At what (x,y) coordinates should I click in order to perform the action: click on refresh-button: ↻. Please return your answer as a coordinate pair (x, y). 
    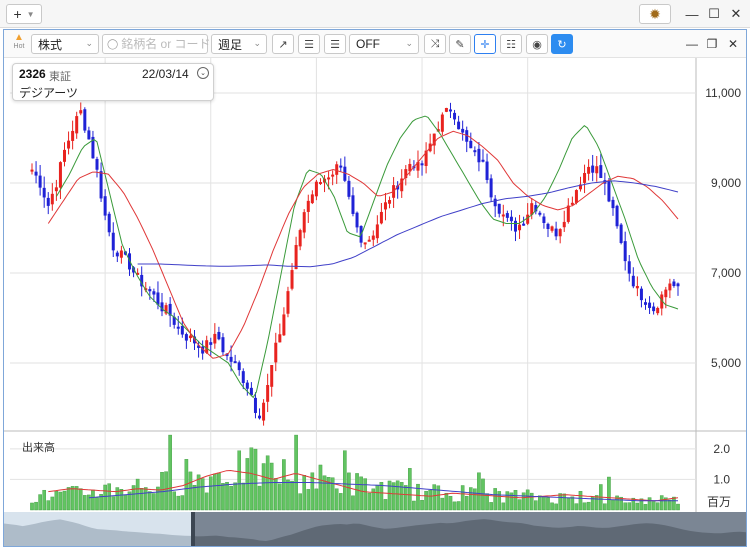
    Looking at the image, I should click on (562, 44).